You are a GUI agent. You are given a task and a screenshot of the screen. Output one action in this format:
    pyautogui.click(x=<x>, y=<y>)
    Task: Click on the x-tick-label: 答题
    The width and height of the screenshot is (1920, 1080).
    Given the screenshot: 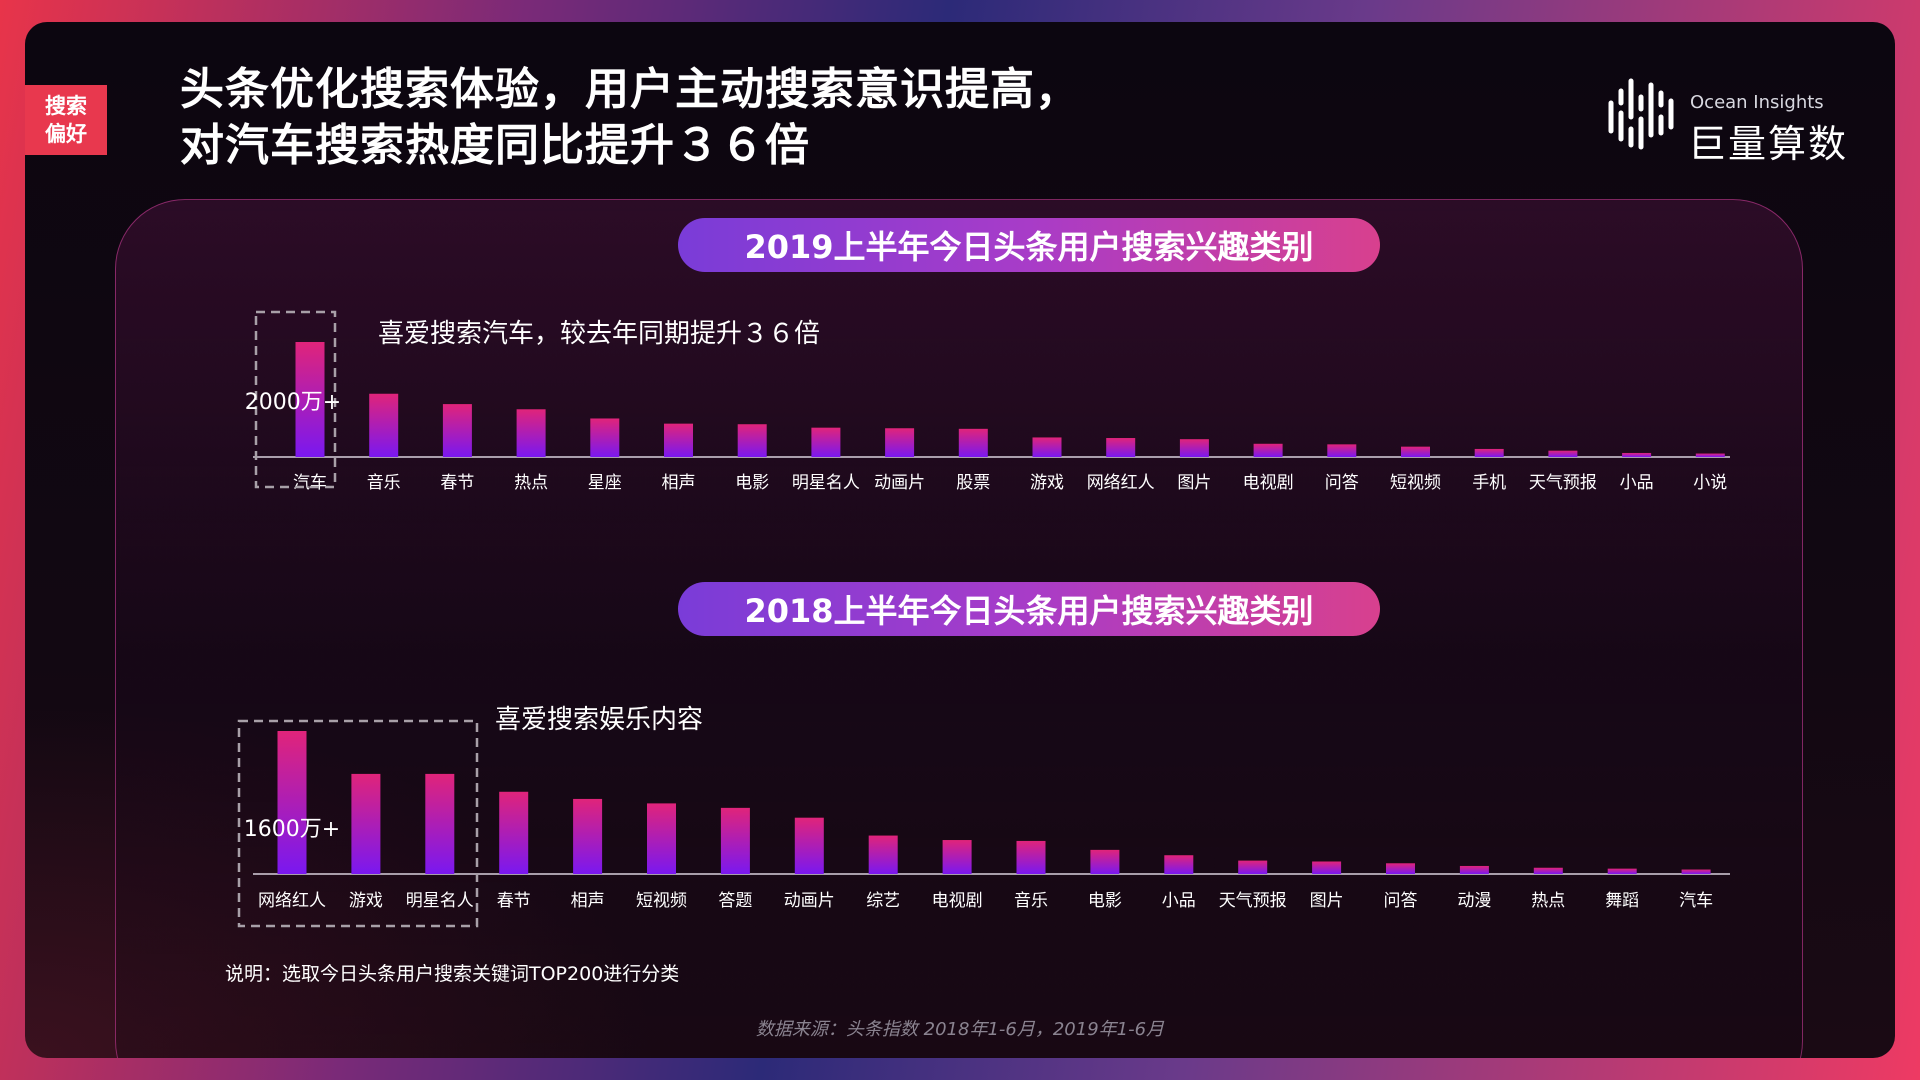 What is the action you would take?
    pyautogui.click(x=735, y=901)
    